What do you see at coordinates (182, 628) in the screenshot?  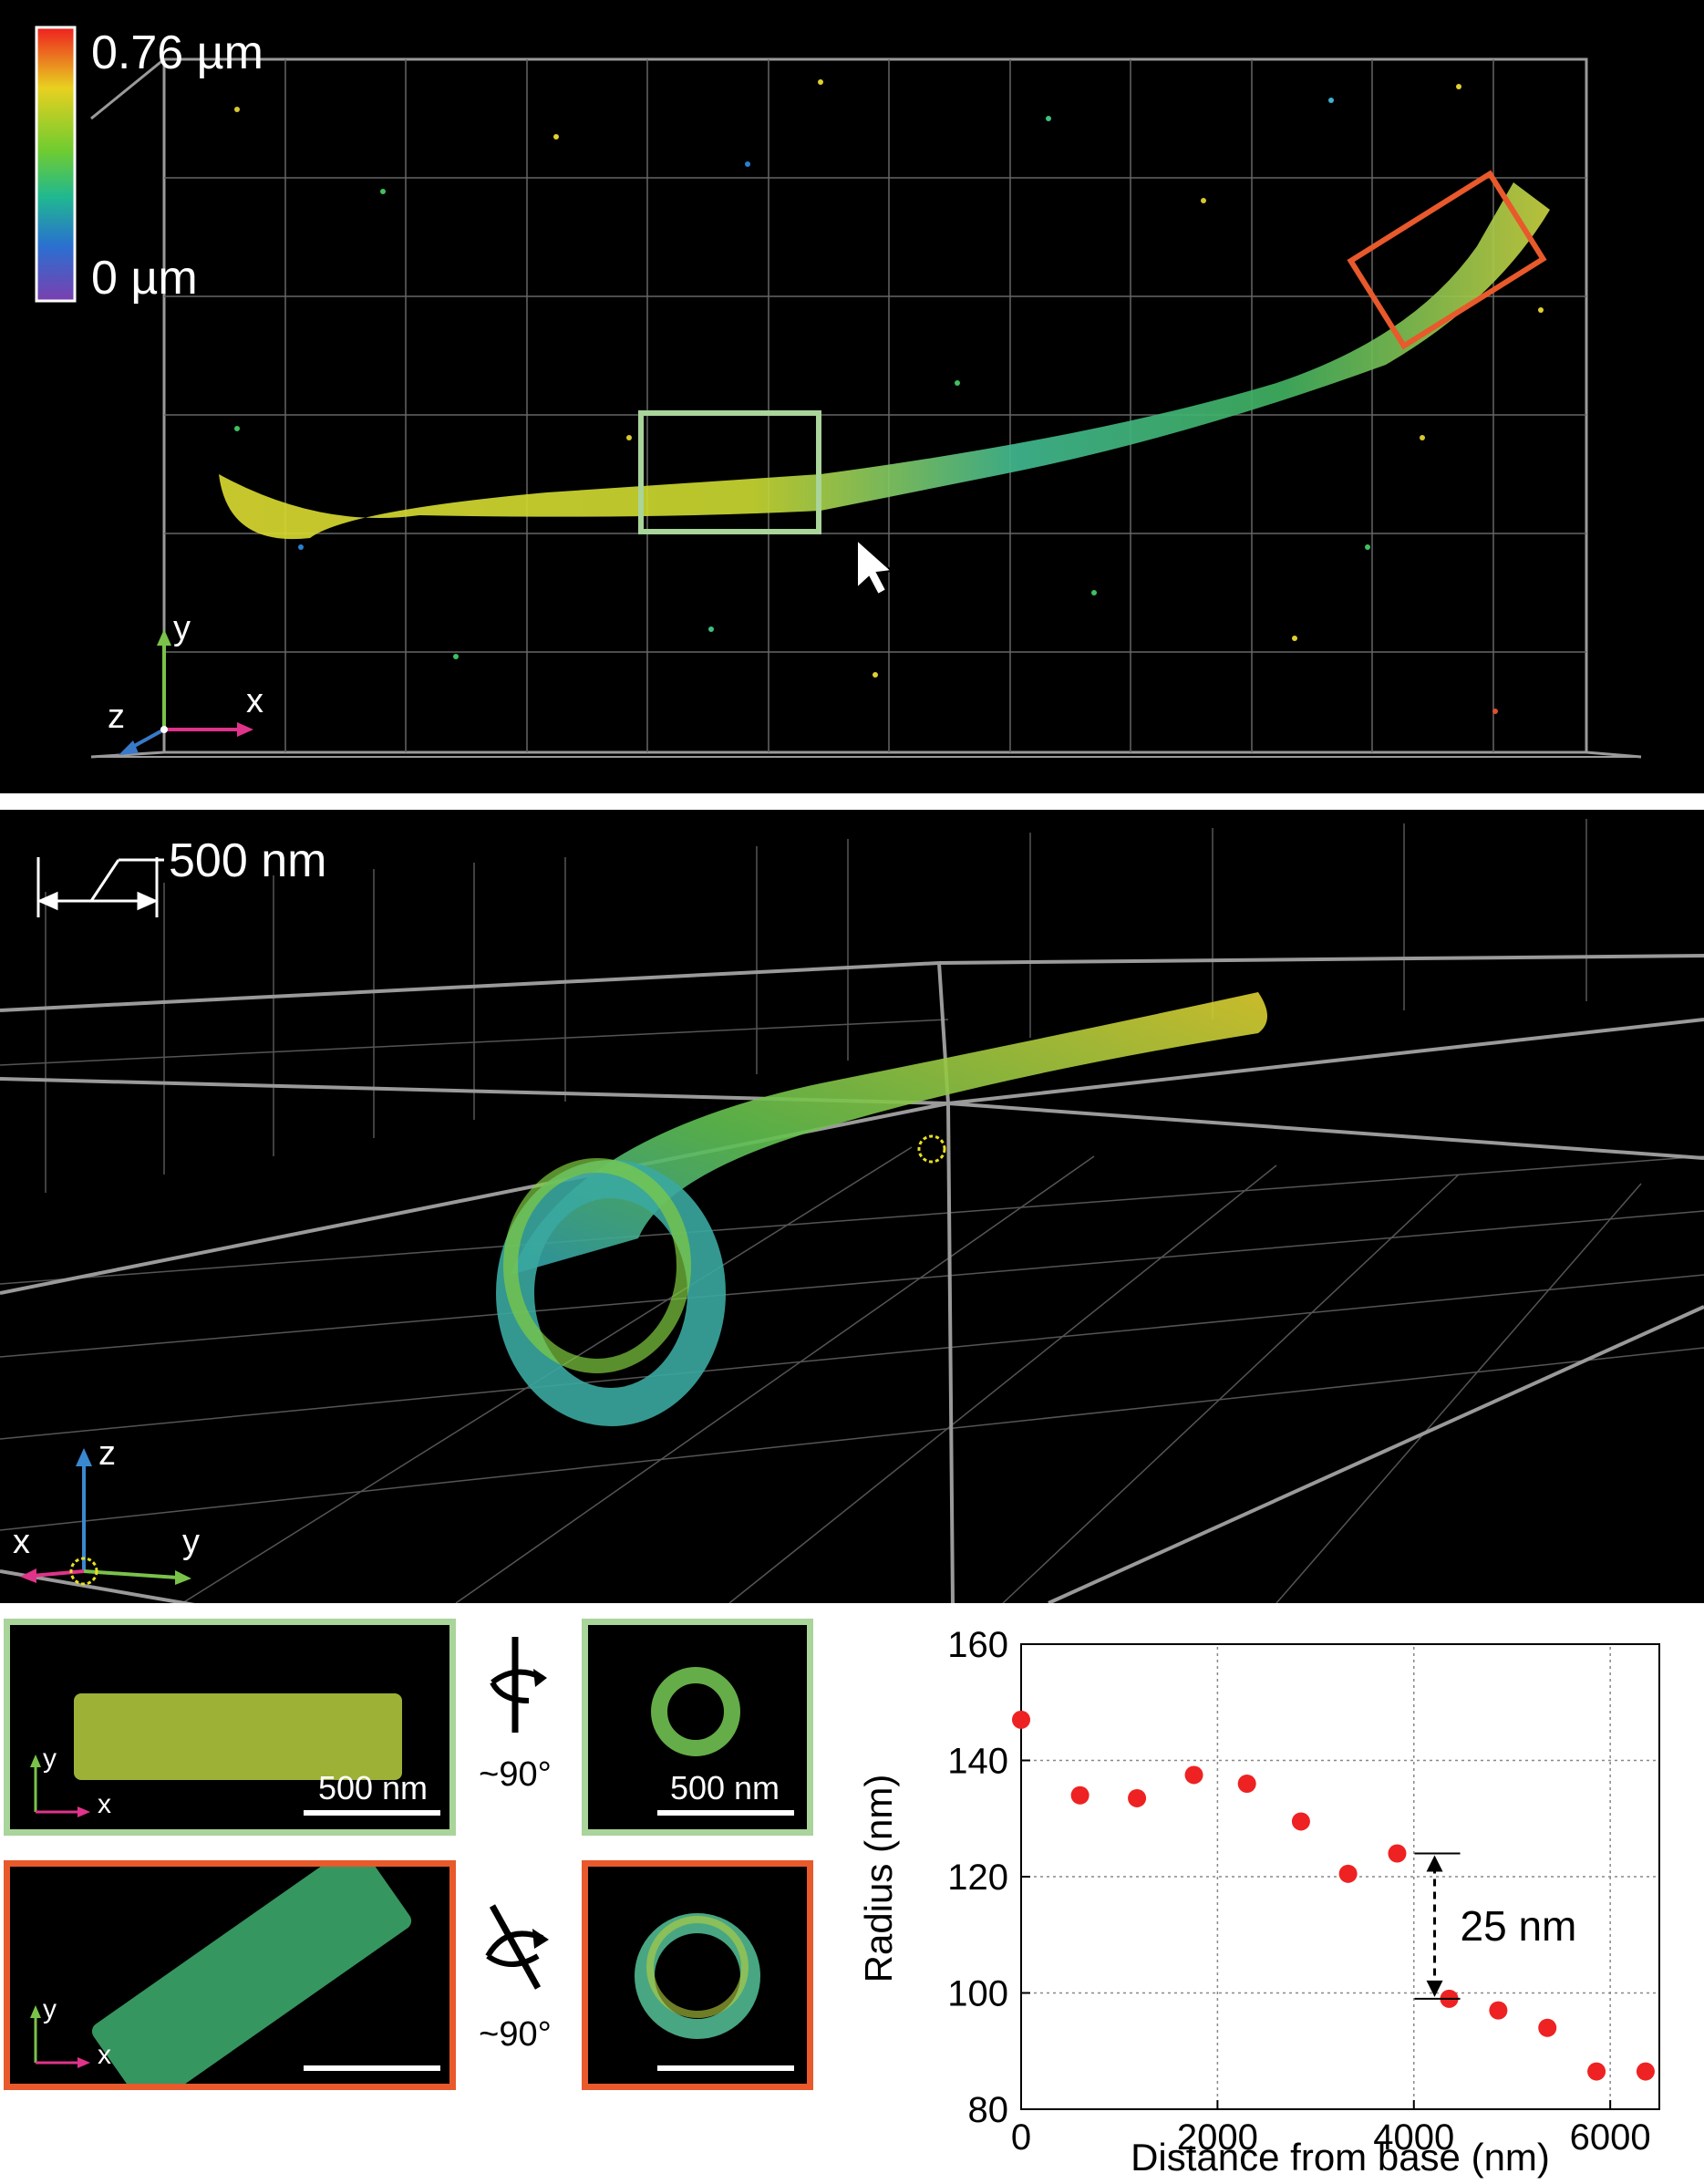 I see `top-axis-y-label: y` at bounding box center [182, 628].